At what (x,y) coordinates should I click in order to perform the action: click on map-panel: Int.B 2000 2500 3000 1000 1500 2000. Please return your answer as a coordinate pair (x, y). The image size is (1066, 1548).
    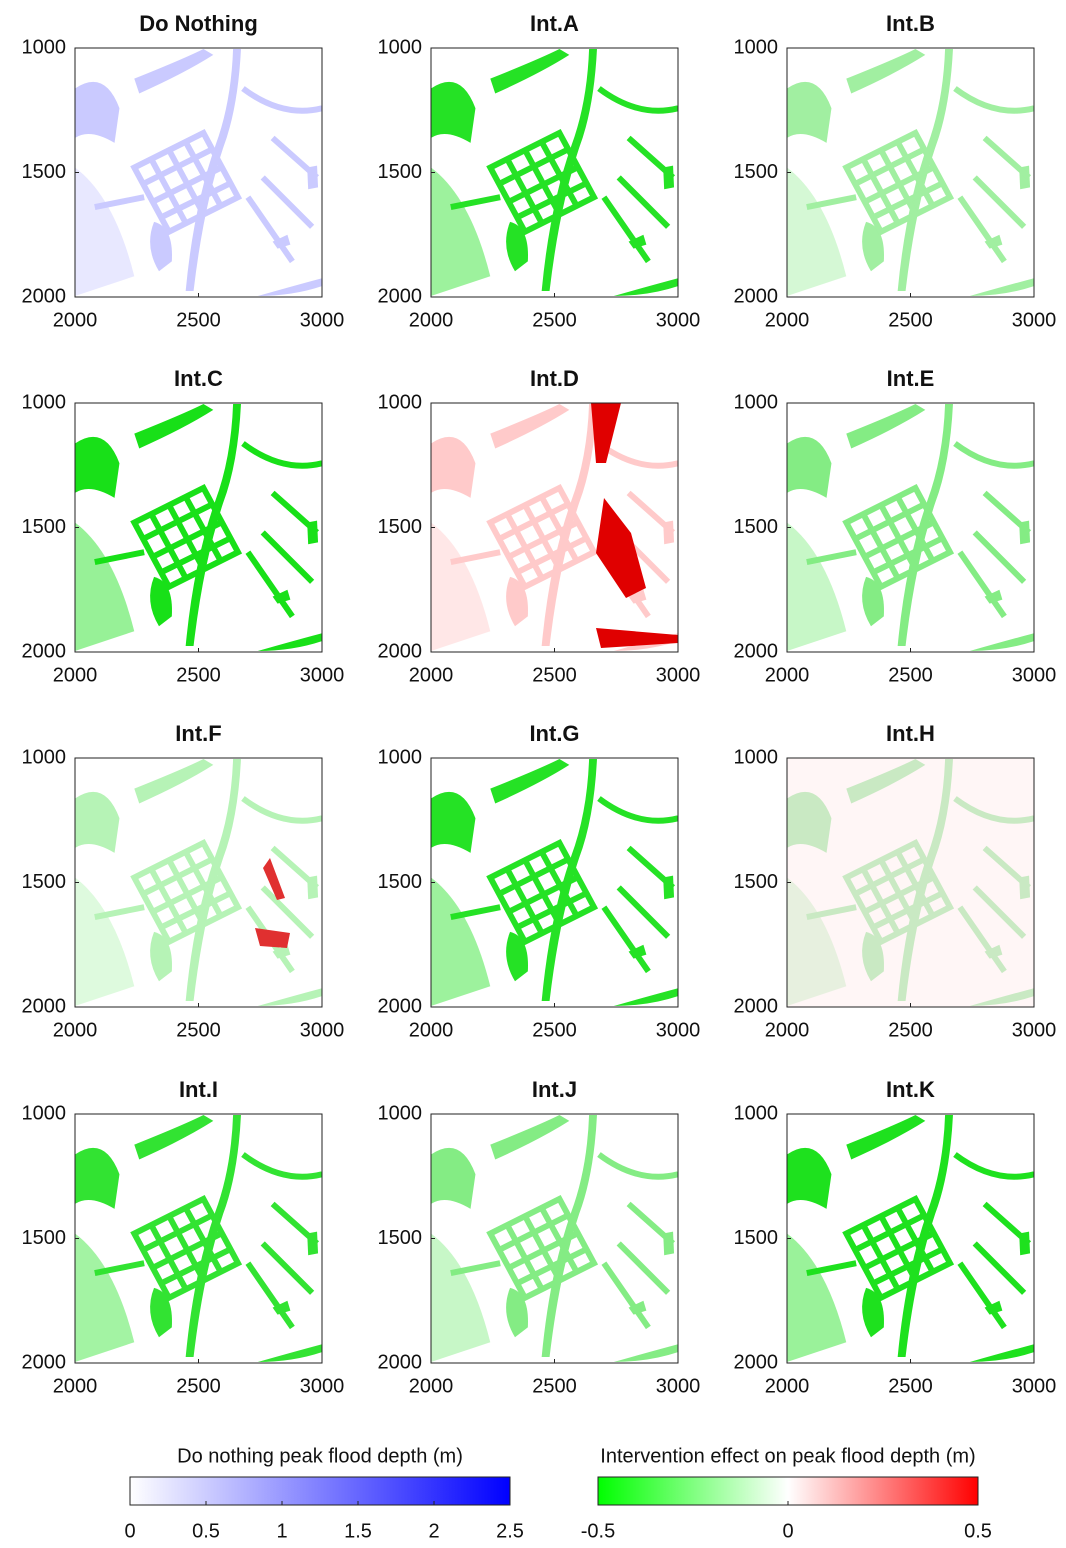
    Looking at the image, I should click on (895, 171).